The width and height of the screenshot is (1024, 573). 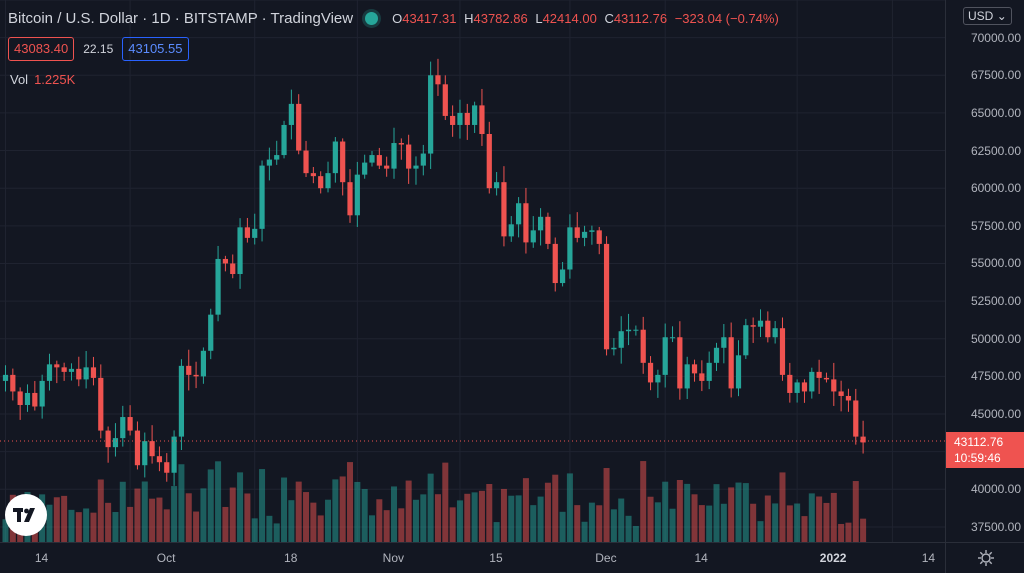 What do you see at coordinates (155, 49) in the screenshot?
I see `buy-button: 43105.55` at bounding box center [155, 49].